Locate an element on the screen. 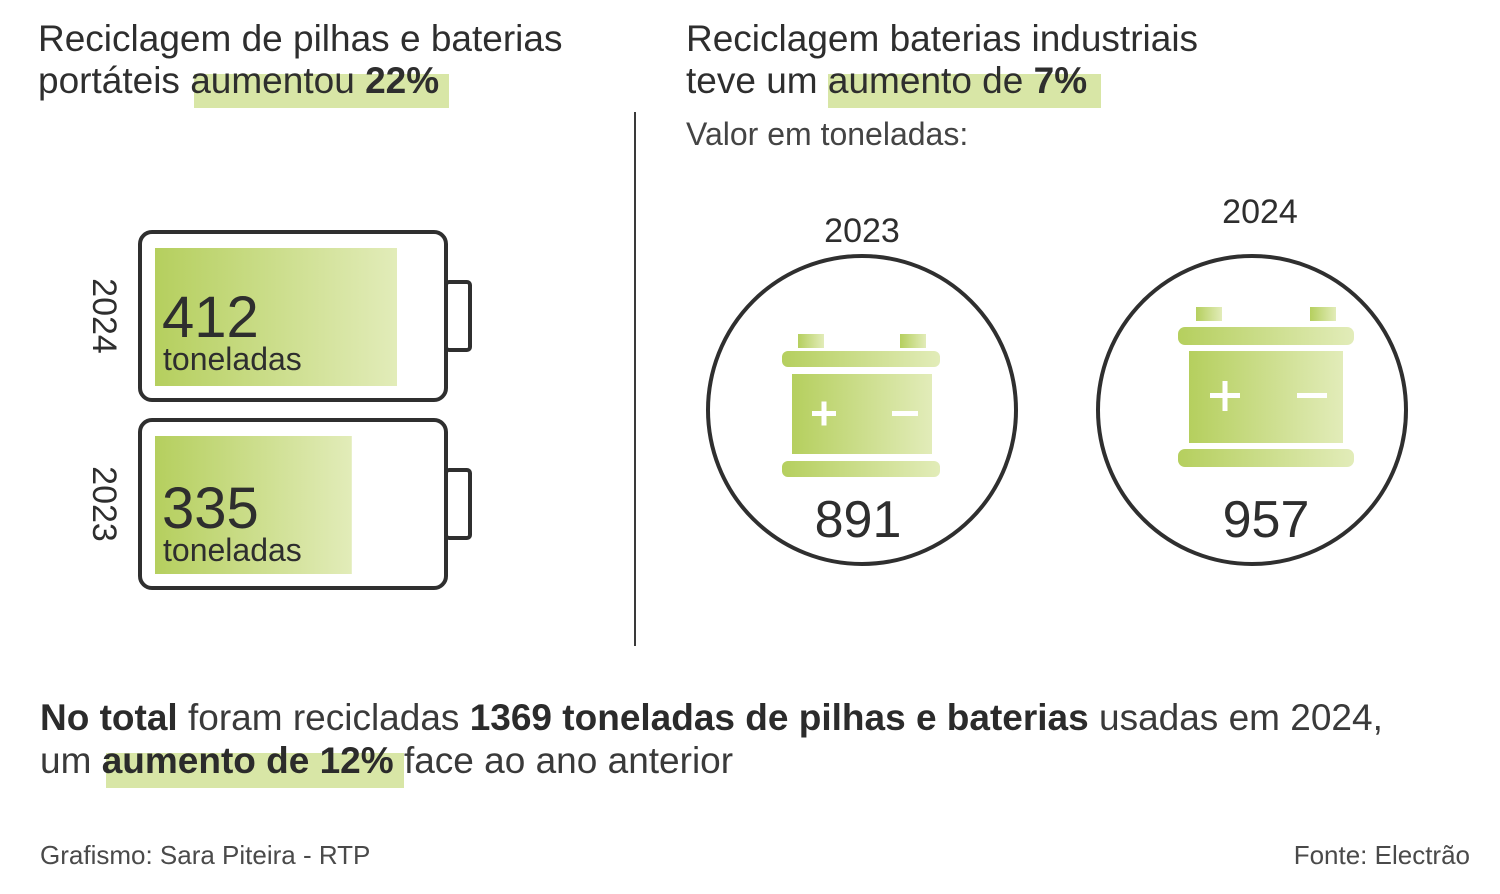 The height and width of the screenshot is (894, 1500). left-headline-pre: portáteis is located at coordinates (114, 80).